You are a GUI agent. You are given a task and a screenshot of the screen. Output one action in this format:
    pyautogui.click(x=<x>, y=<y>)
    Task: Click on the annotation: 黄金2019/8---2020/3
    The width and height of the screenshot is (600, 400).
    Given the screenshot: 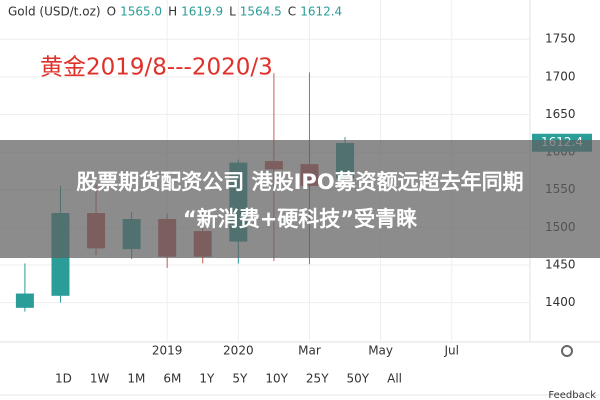 What is the action you would take?
    pyautogui.click(x=156, y=68)
    